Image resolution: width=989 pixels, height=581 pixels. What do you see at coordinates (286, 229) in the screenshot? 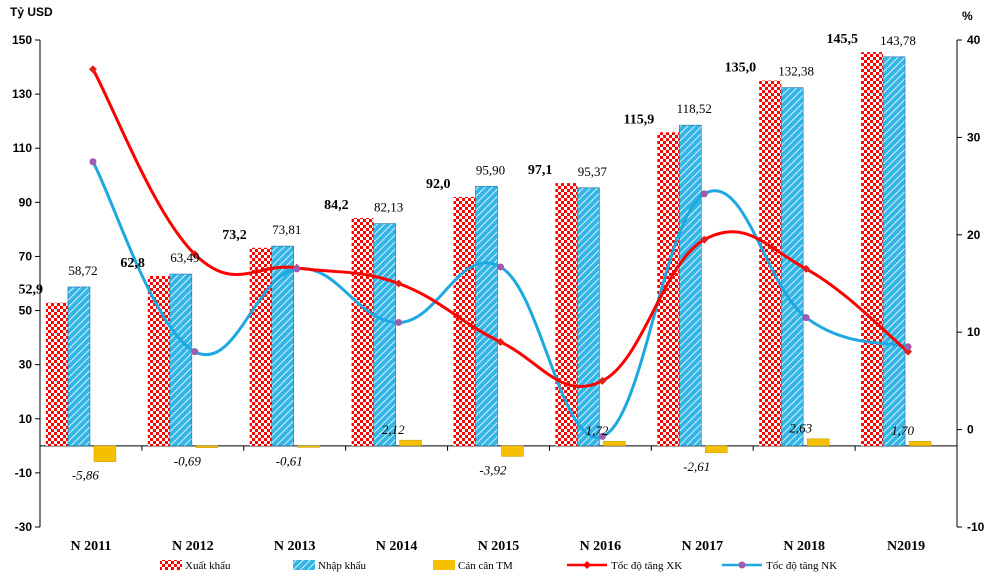
I see `import-value-label: 73,81` at bounding box center [286, 229].